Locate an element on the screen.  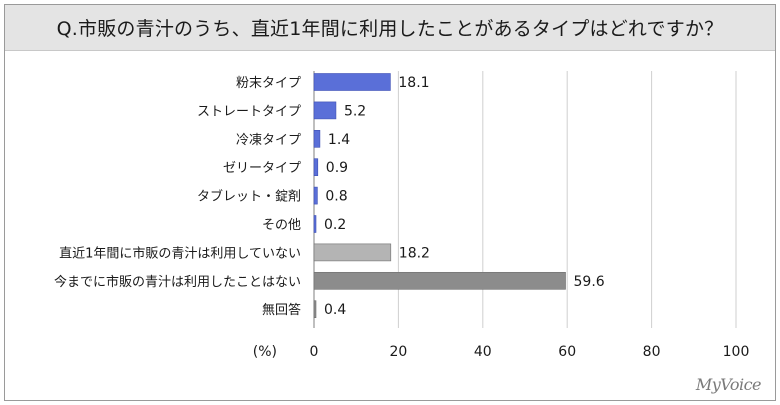
value-label: 18.1 is located at coordinates (413, 83).